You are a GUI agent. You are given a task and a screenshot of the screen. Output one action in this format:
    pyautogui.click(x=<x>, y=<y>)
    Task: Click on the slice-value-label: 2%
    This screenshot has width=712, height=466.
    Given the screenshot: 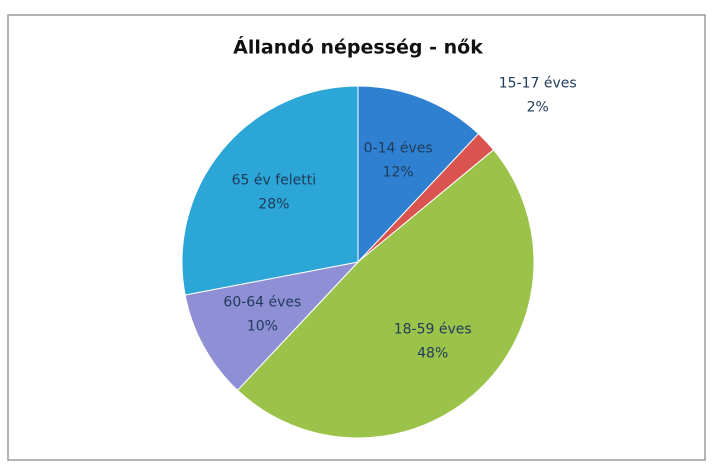 What is the action you would take?
    pyautogui.click(x=538, y=107)
    